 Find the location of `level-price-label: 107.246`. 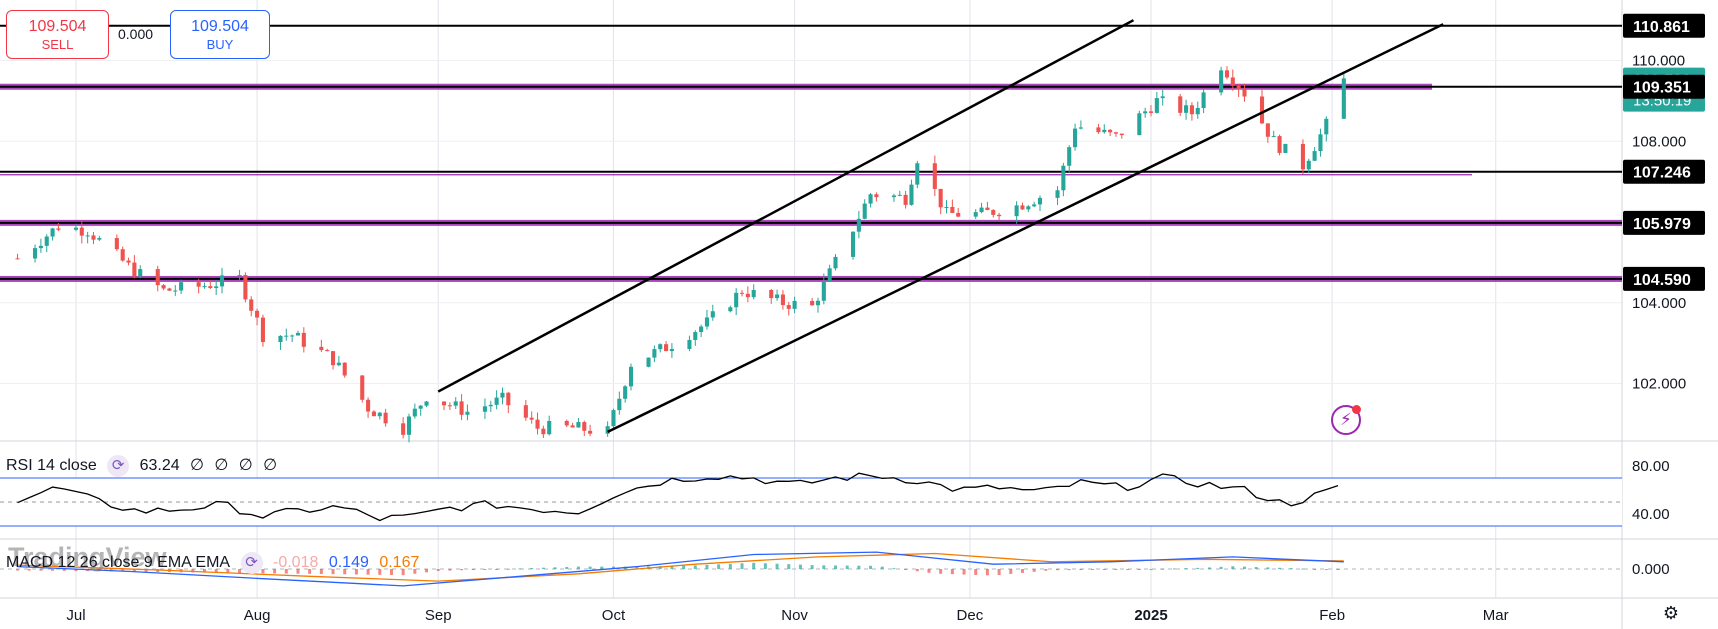

level-price-label: 107.246 is located at coordinates (1662, 173).